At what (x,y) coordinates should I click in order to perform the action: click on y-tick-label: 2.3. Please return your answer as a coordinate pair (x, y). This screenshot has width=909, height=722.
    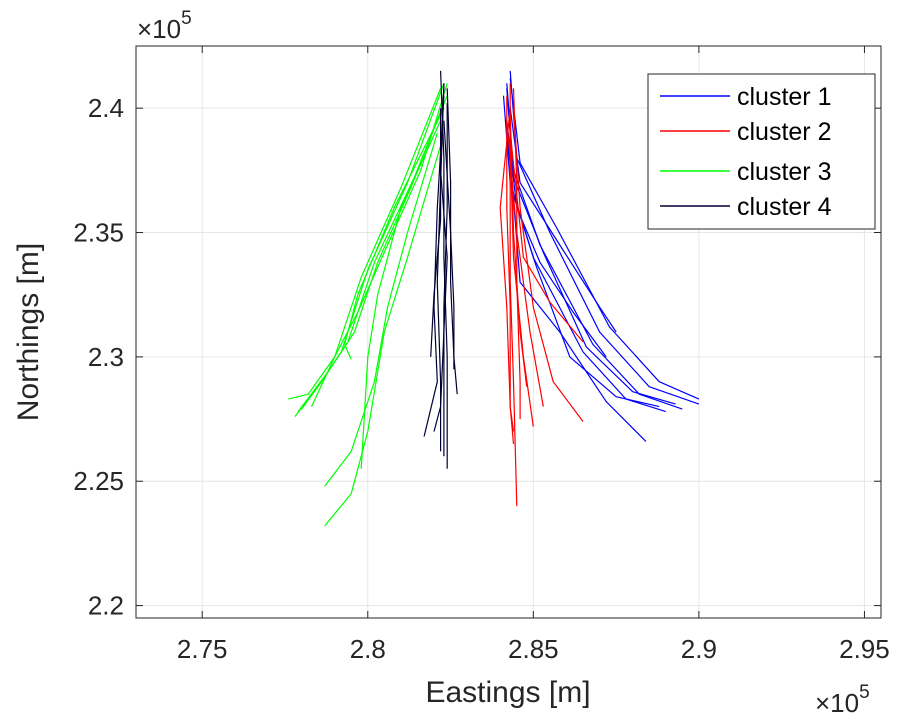
    Looking at the image, I should click on (106, 357).